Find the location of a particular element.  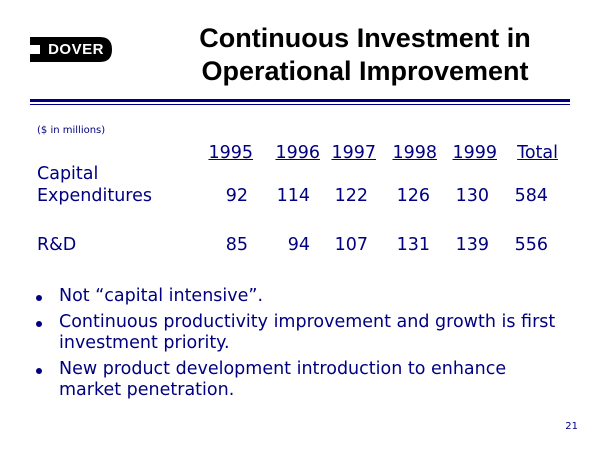

bullet-text: Not “capital intensive”. is located at coordinates (161, 296).